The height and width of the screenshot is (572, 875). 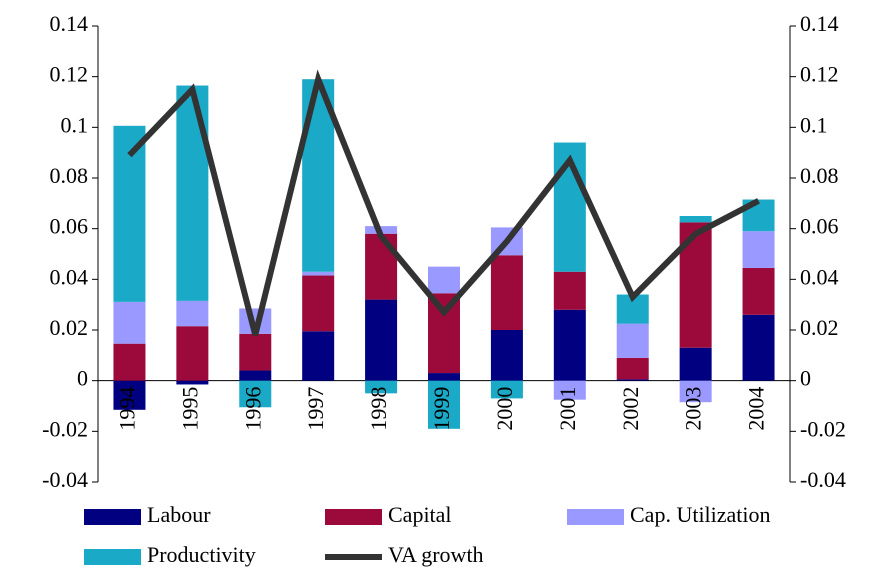 I want to click on y2-tick-label: 0.08, so click(x=819, y=175).